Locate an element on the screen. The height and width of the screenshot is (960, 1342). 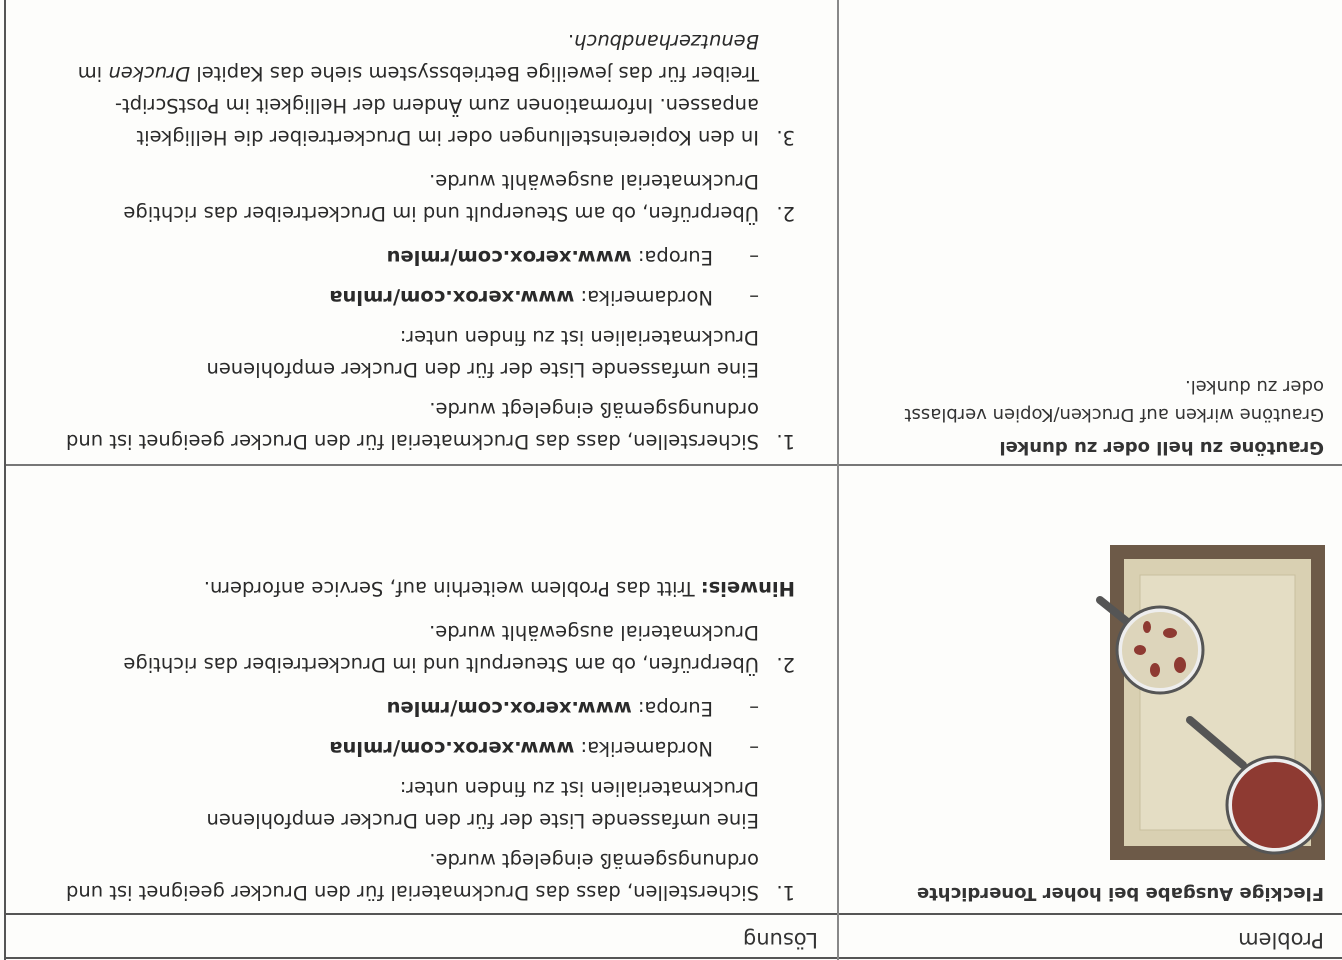
problem-title: Fleckige Ausgabe bei hoher Tonerdichte is located at coordinates (1120, 893).